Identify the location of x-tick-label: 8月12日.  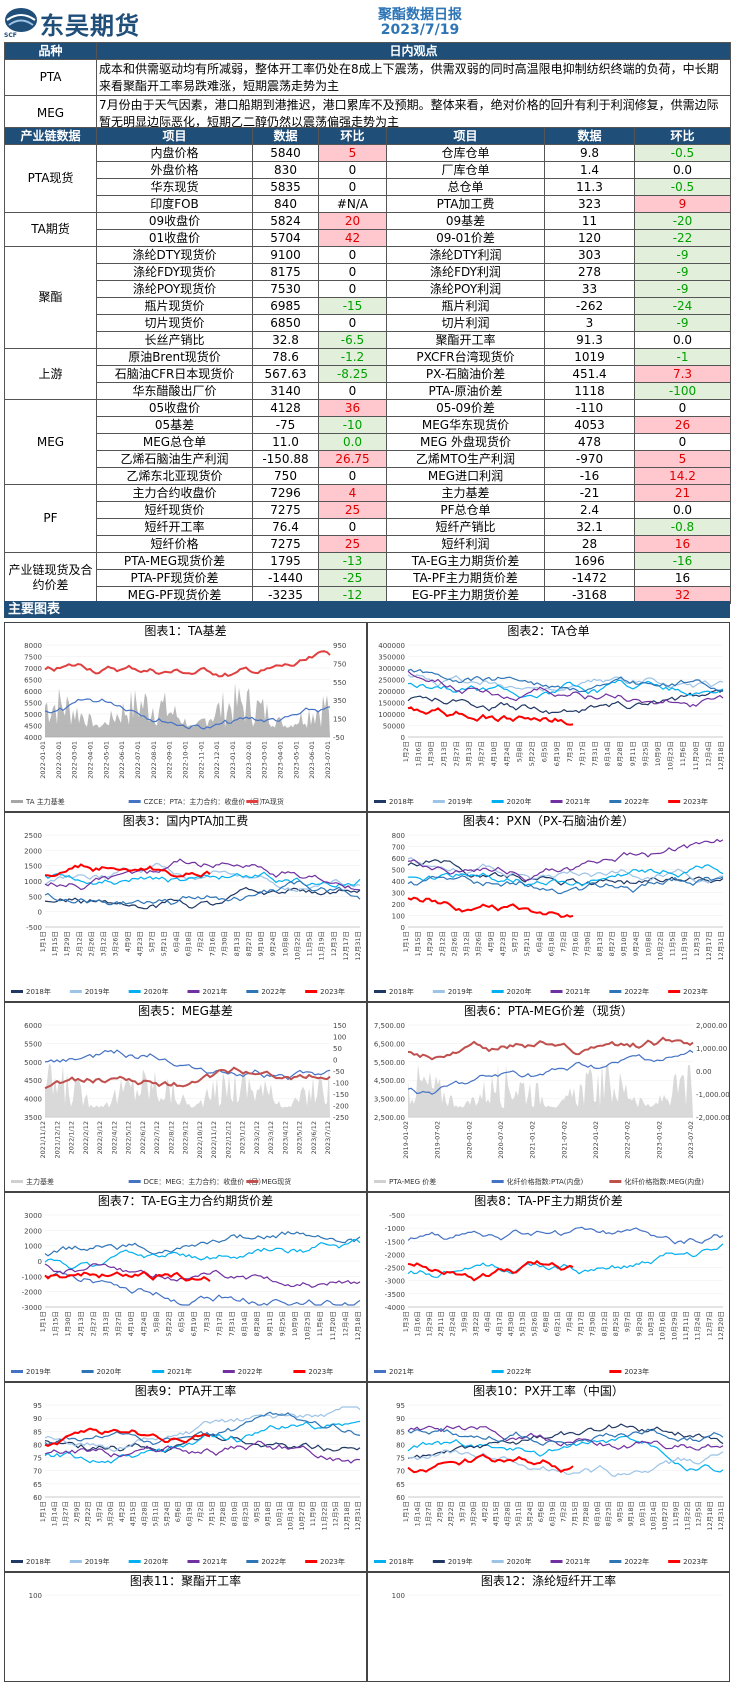
(604, 1323).